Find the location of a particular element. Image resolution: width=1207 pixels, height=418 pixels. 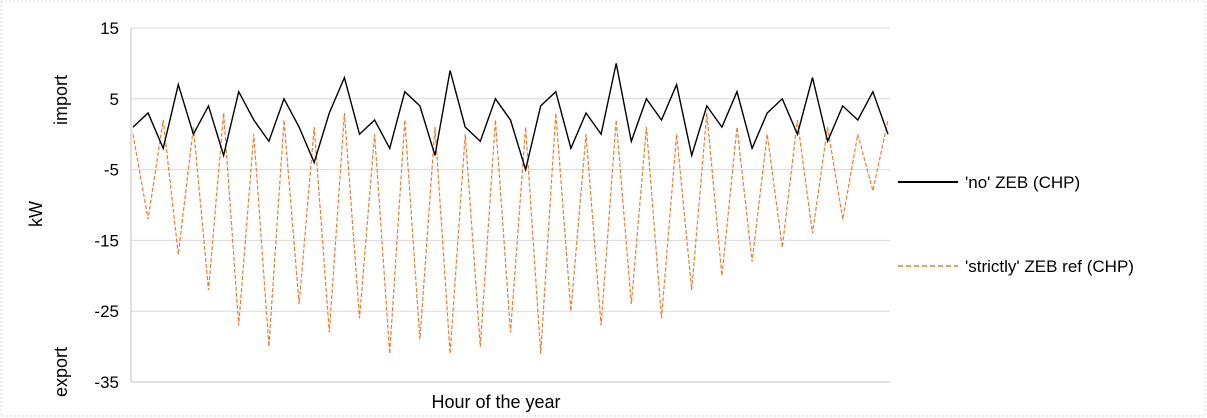

legend-label-strictly-zeb: 'strictly' ZEB ref (CHP) is located at coordinates (1049, 266).